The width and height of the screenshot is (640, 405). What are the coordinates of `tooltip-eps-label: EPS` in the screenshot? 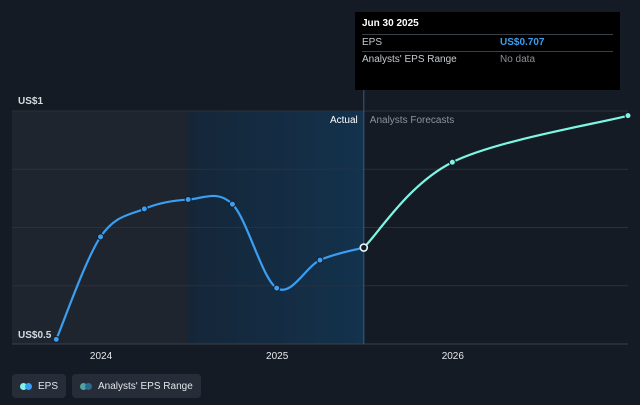 It's located at (372, 42).